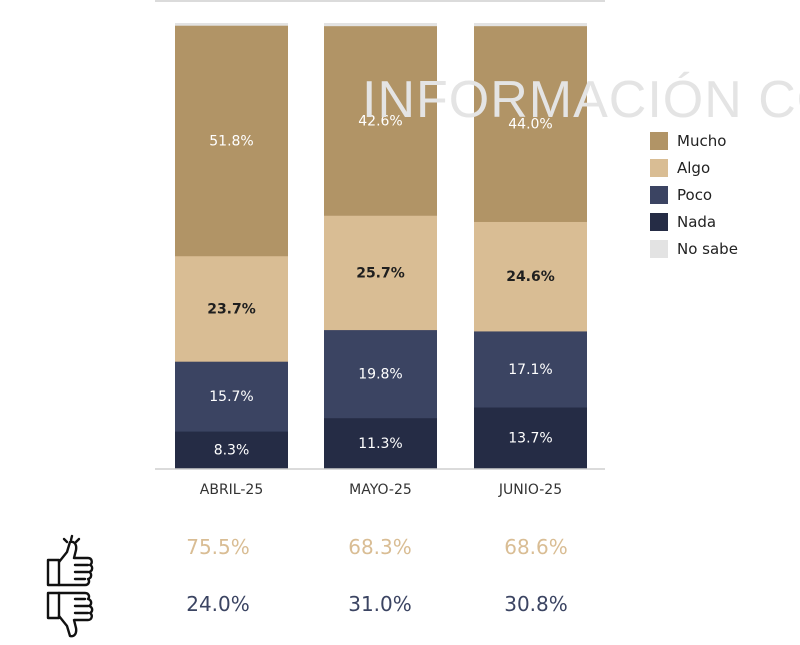 This screenshot has width=800, height=645. I want to click on data-label-algo: 25.7%, so click(380, 273).